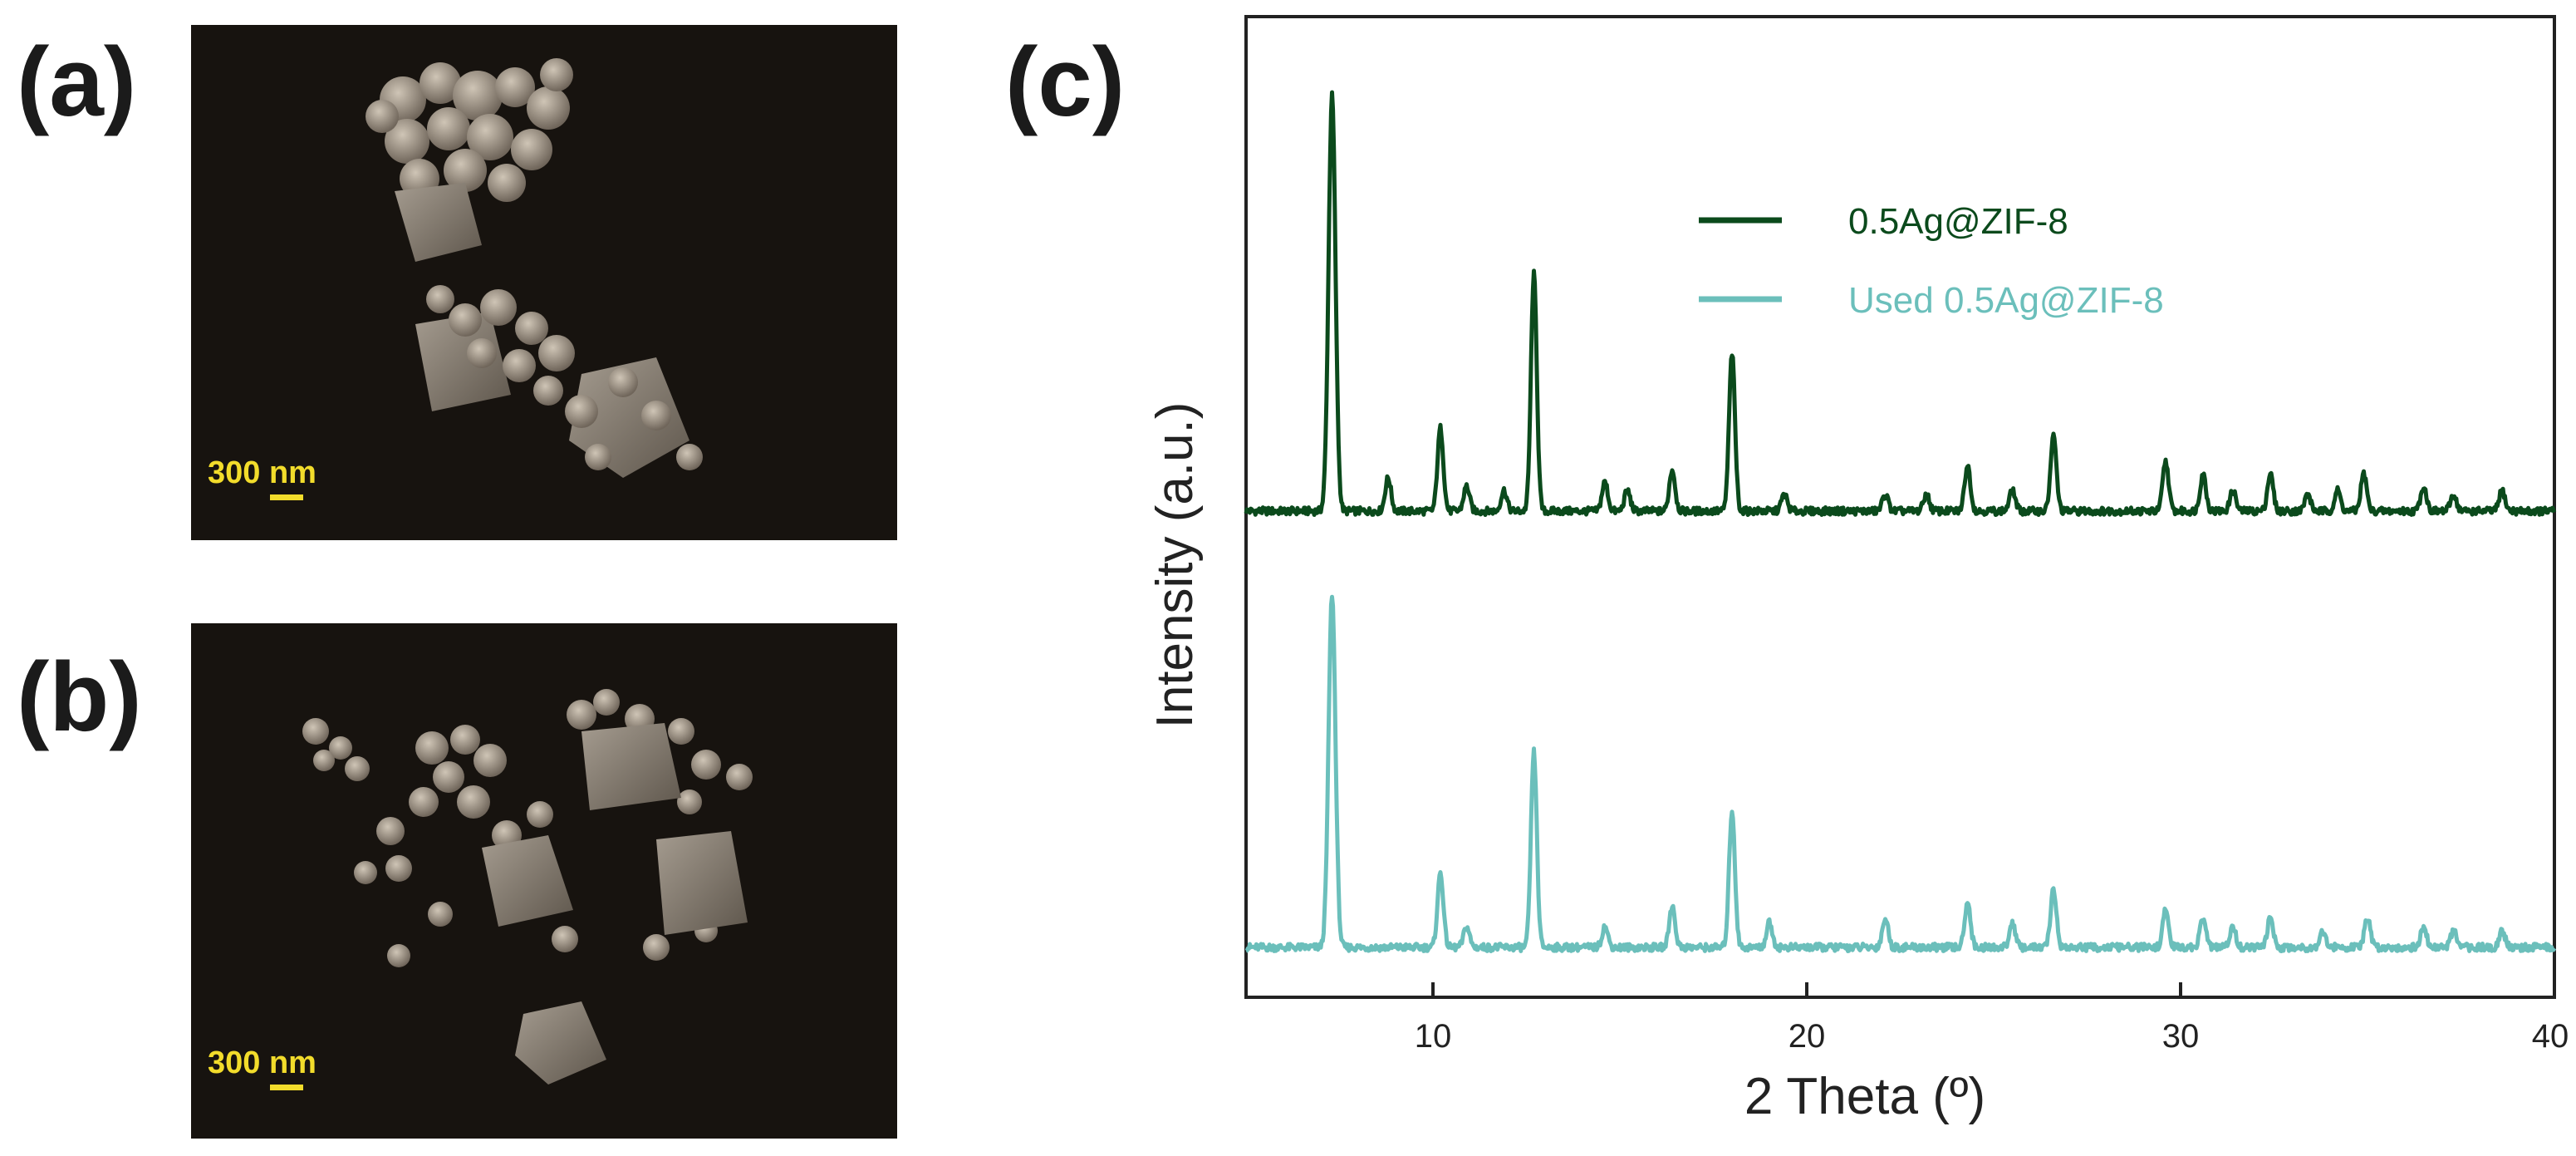 Image resolution: width=2576 pixels, height=1156 pixels. Describe the element at coordinates (262, 472) in the screenshot. I see `scale-bar-label-a: 300 nm` at that location.